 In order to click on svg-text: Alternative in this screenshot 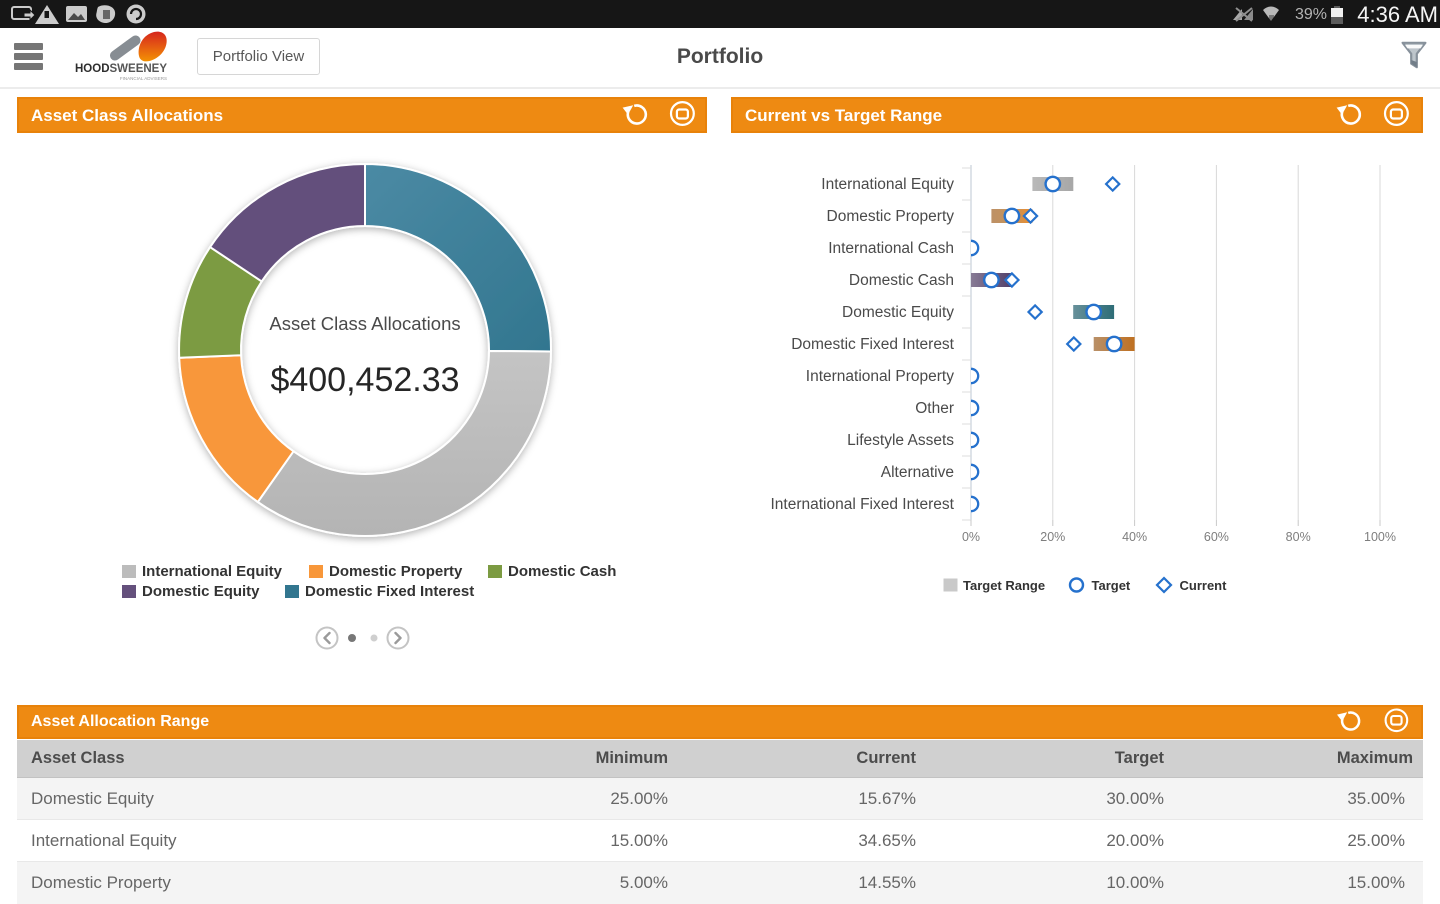, I will do `click(917, 472)`.